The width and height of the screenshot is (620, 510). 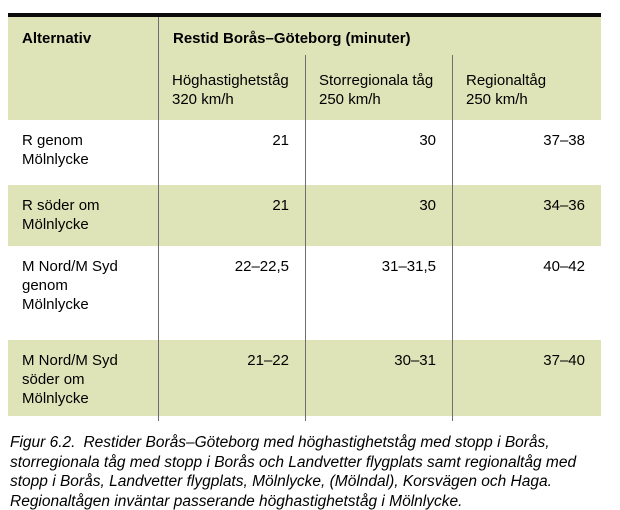 What do you see at coordinates (526, 87) in the screenshot?
I see `column-header-regionaltag: Regionaltåg 250 km/h` at bounding box center [526, 87].